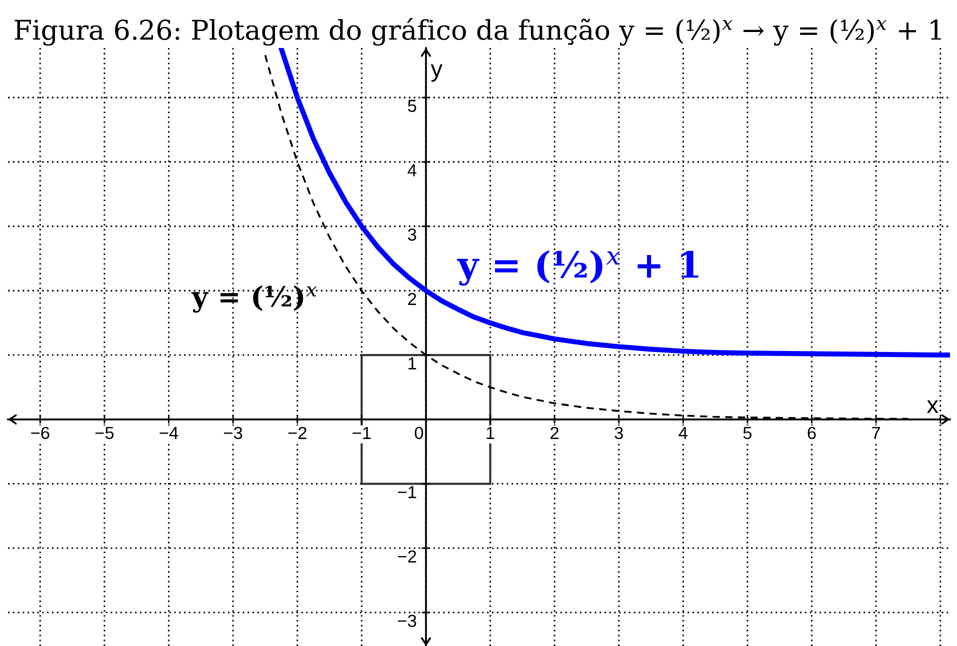 The height and width of the screenshot is (646, 957). What do you see at coordinates (361, 433) in the screenshot?
I see `x-tick-label: −1` at bounding box center [361, 433].